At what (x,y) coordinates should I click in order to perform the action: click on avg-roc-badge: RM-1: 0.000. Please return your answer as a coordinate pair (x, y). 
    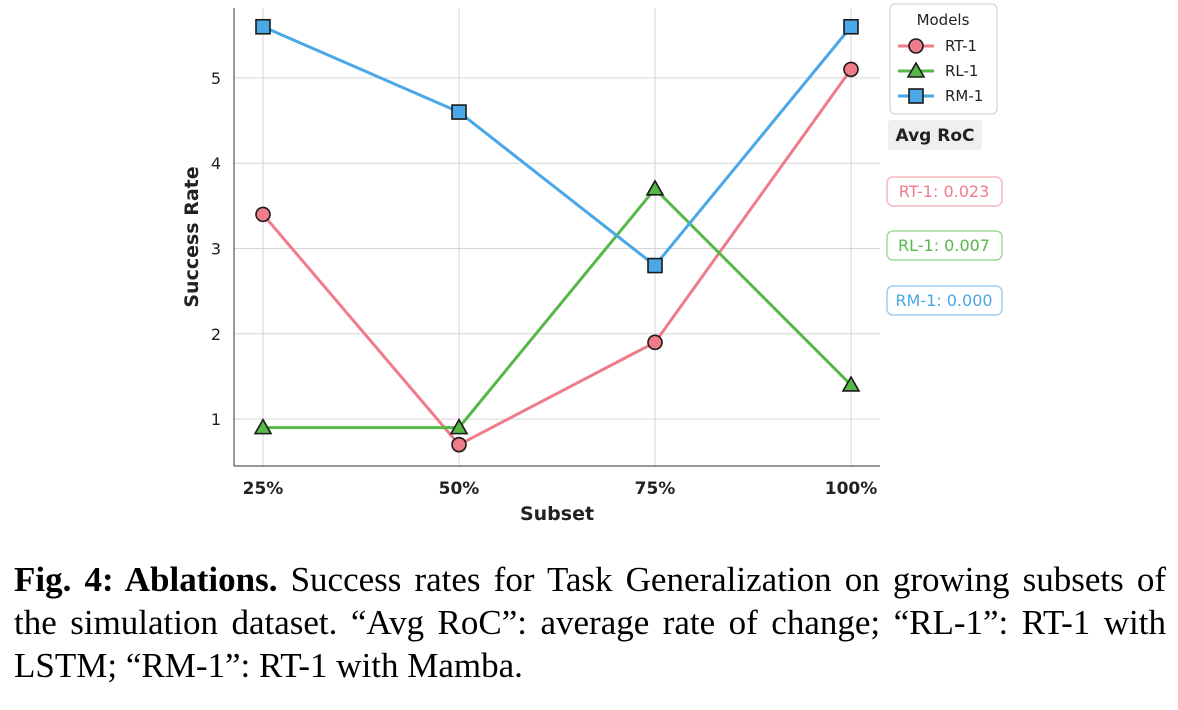
    Looking at the image, I should click on (943, 300).